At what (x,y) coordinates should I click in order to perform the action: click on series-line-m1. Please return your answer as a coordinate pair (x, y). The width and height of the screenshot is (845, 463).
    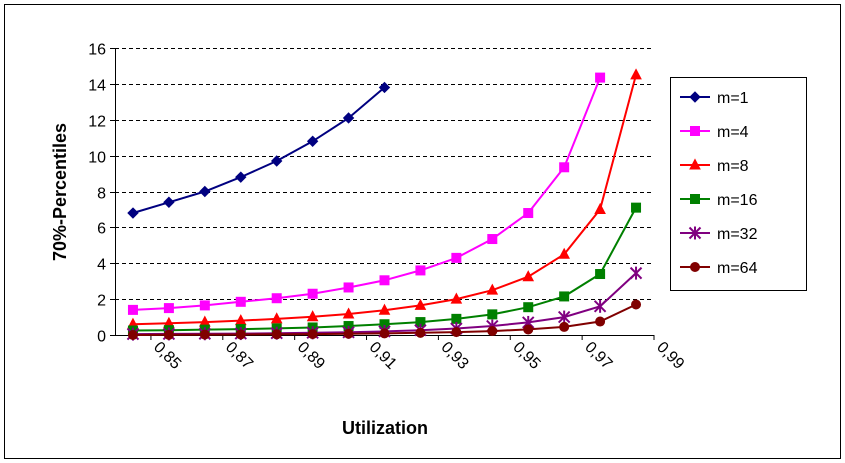
    Looking at the image, I should click on (259, 150).